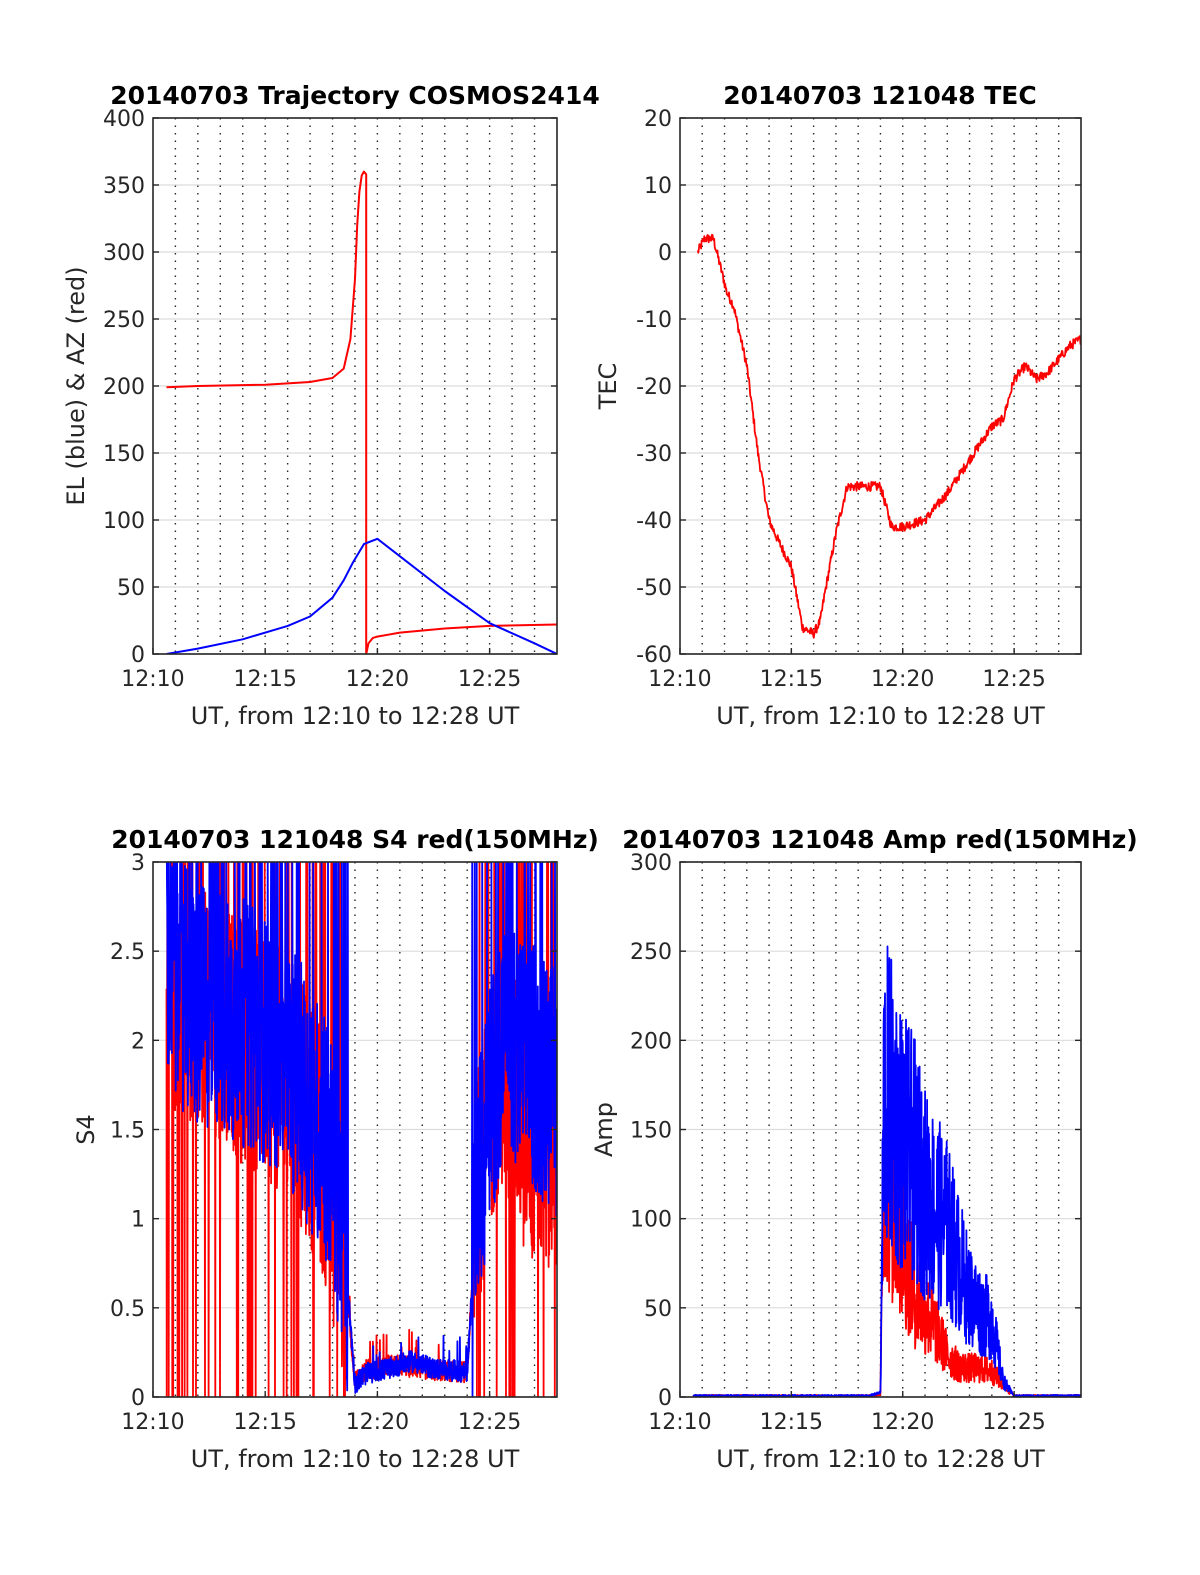 The height and width of the screenshot is (1575, 1200). I want to click on amp-data, so click(886, 1171).